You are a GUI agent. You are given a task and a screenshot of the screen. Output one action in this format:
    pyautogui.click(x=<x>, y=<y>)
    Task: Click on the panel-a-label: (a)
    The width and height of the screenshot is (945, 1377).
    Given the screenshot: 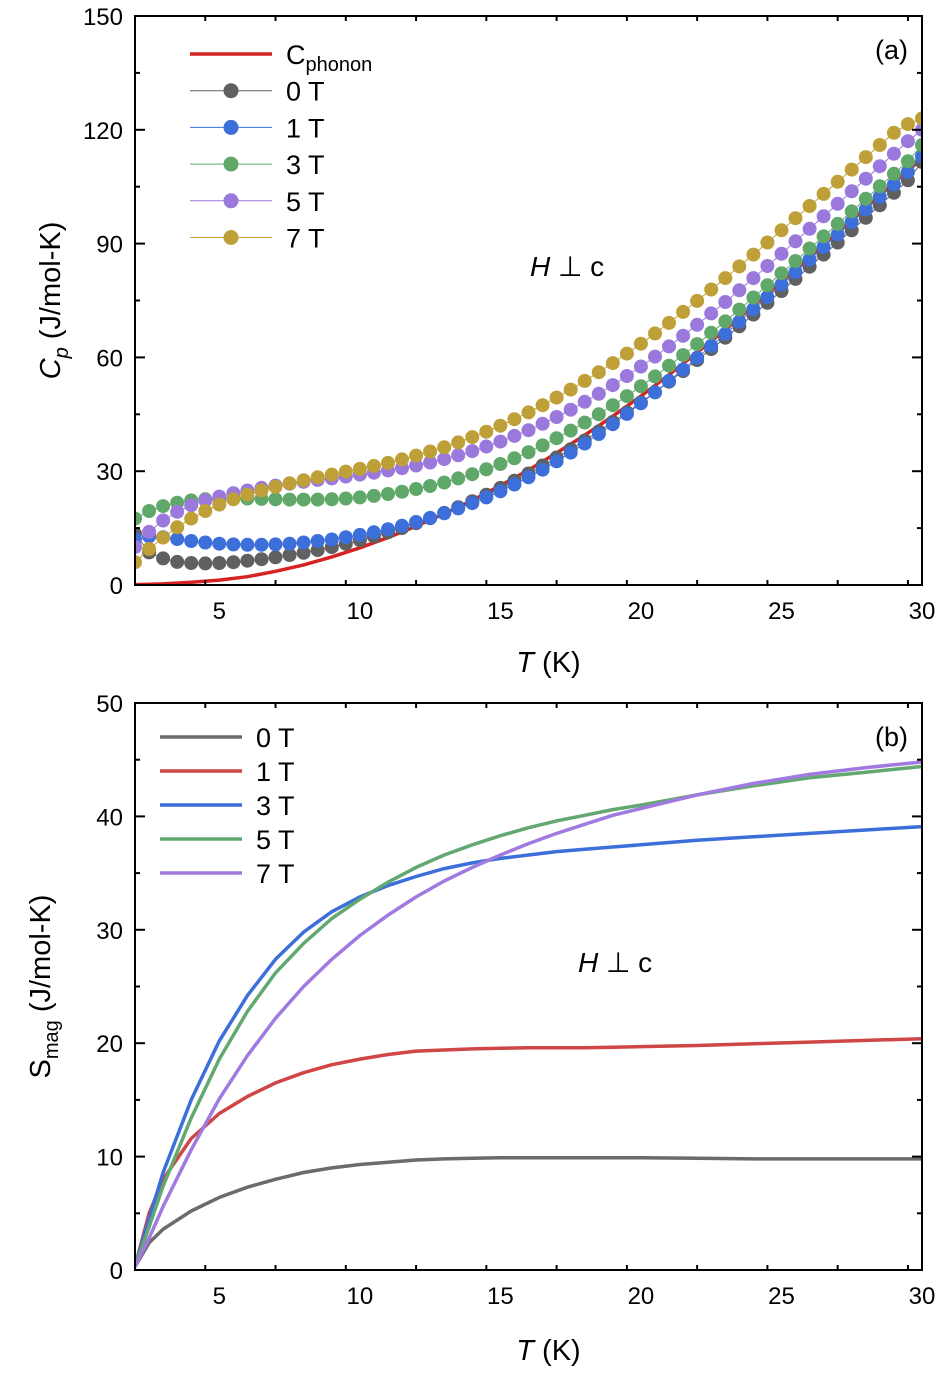 What is the action you would take?
    pyautogui.click(x=891, y=50)
    